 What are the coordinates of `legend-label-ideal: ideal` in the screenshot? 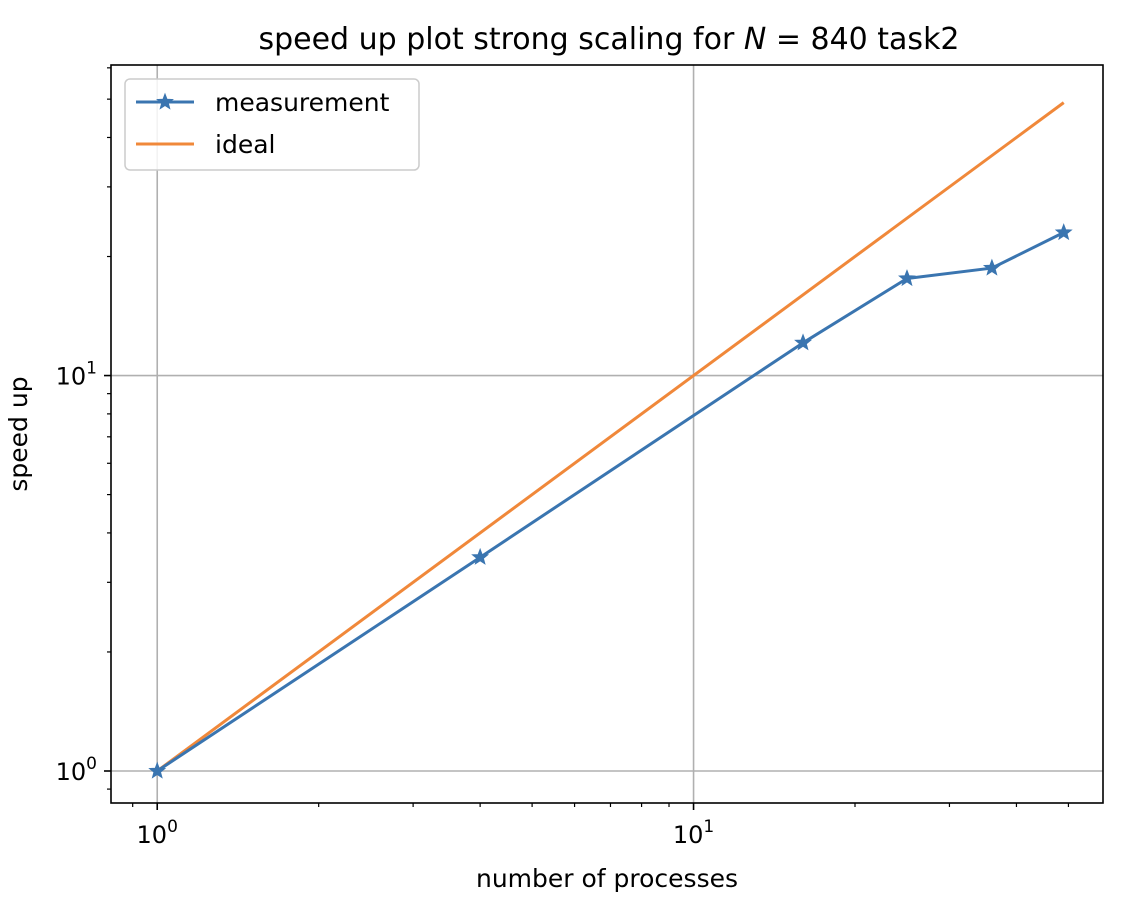 It's located at (245, 144).